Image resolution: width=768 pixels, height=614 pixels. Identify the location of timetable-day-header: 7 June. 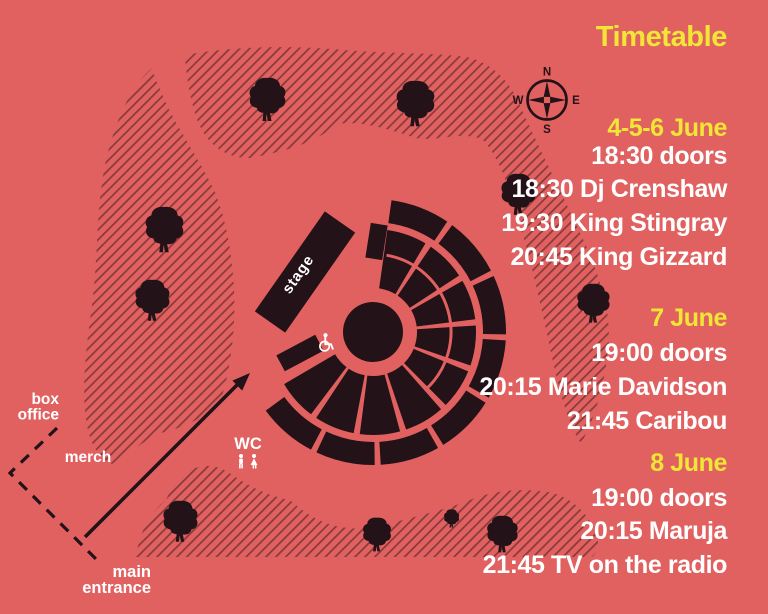
(688, 318).